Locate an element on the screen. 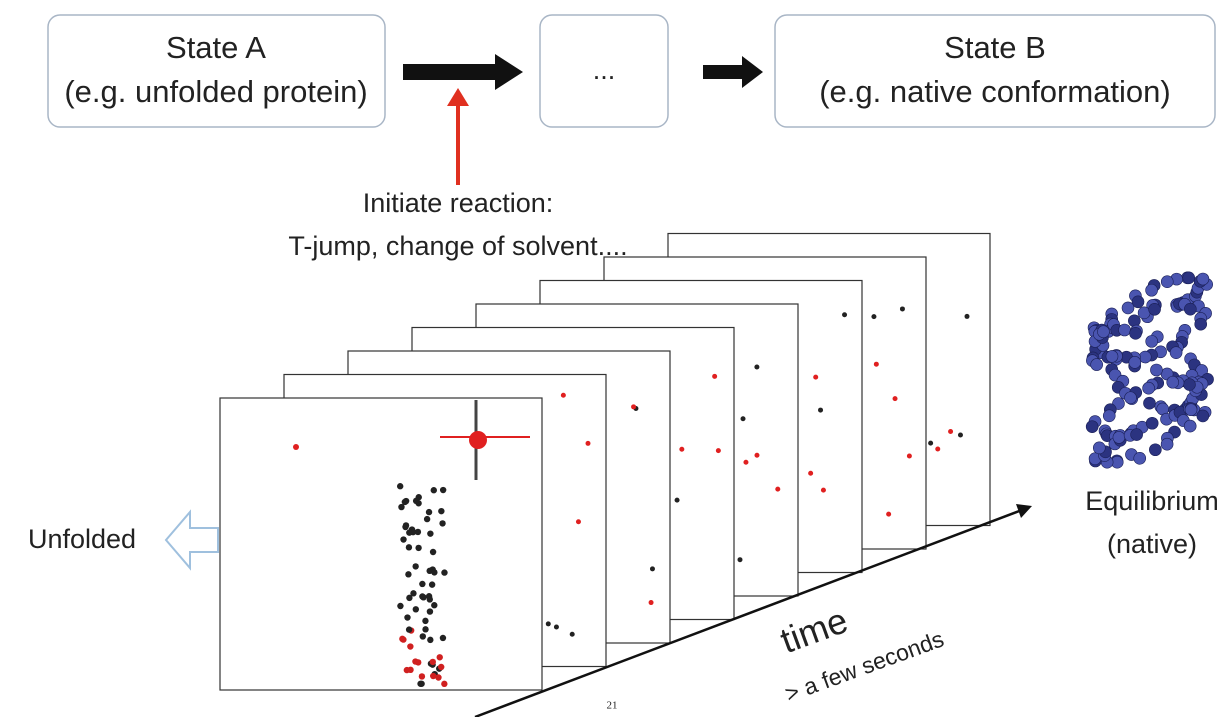  state-b-box is located at coordinates (995, 71).